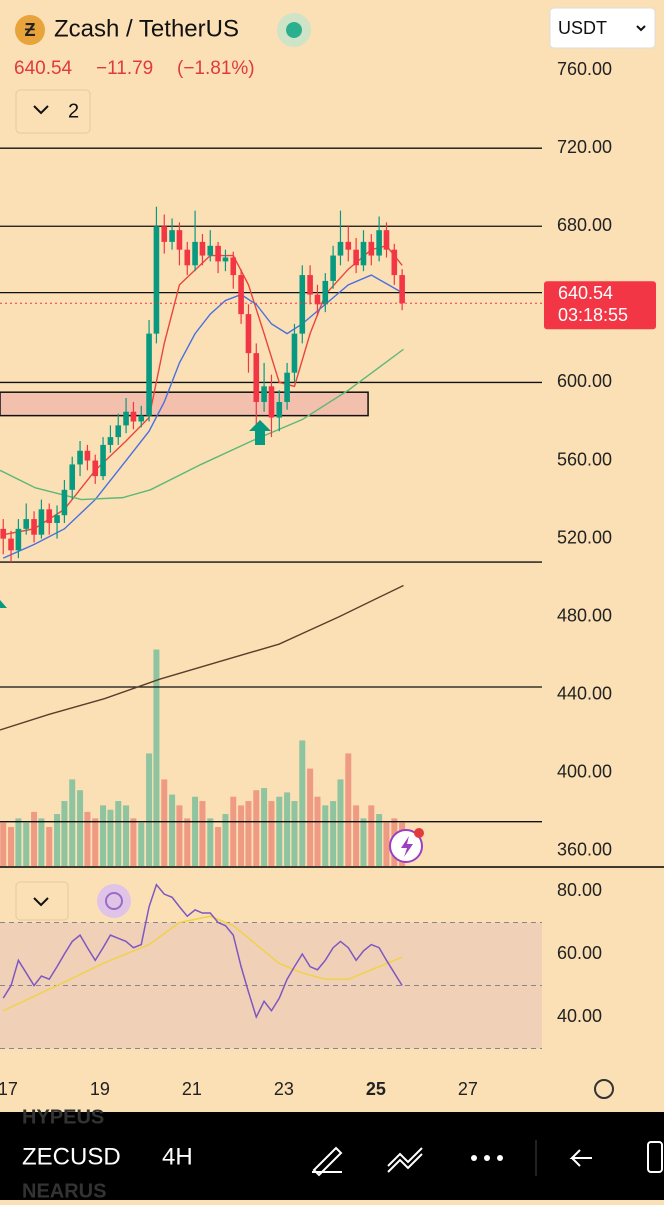 The image size is (664, 1205). Describe the element at coordinates (579, 953) in the screenshot. I see `rsi-tick-label: 60.00` at that location.